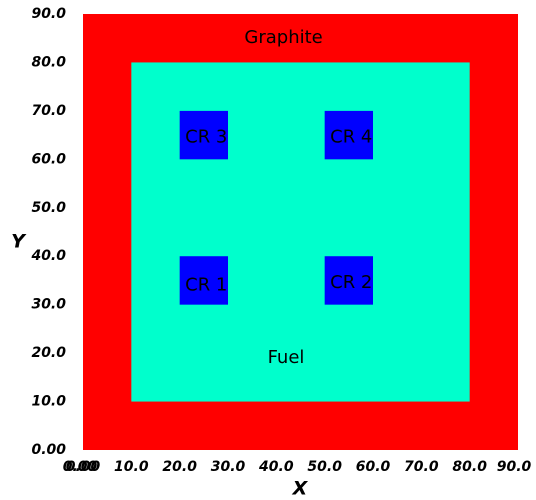 Image resolution: width=536 pixels, height=500 pixels. I want to click on x-tick-label: 60.0, so click(373, 467).